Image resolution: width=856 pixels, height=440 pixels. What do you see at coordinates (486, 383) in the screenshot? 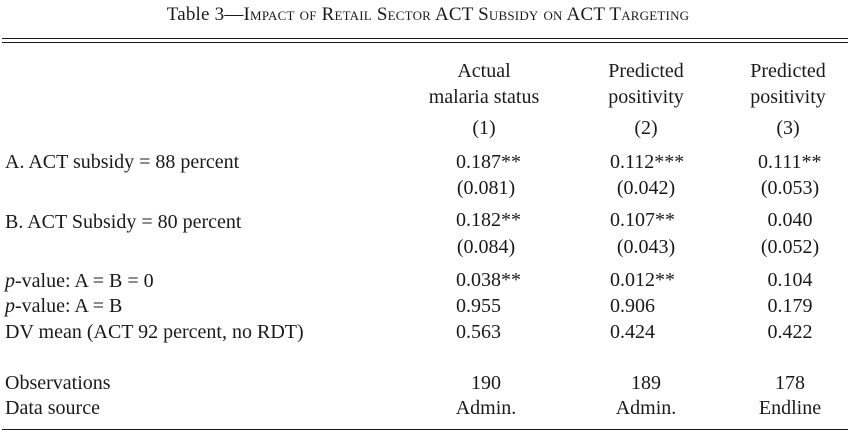
I see `row-obs-col1: 190` at bounding box center [486, 383].